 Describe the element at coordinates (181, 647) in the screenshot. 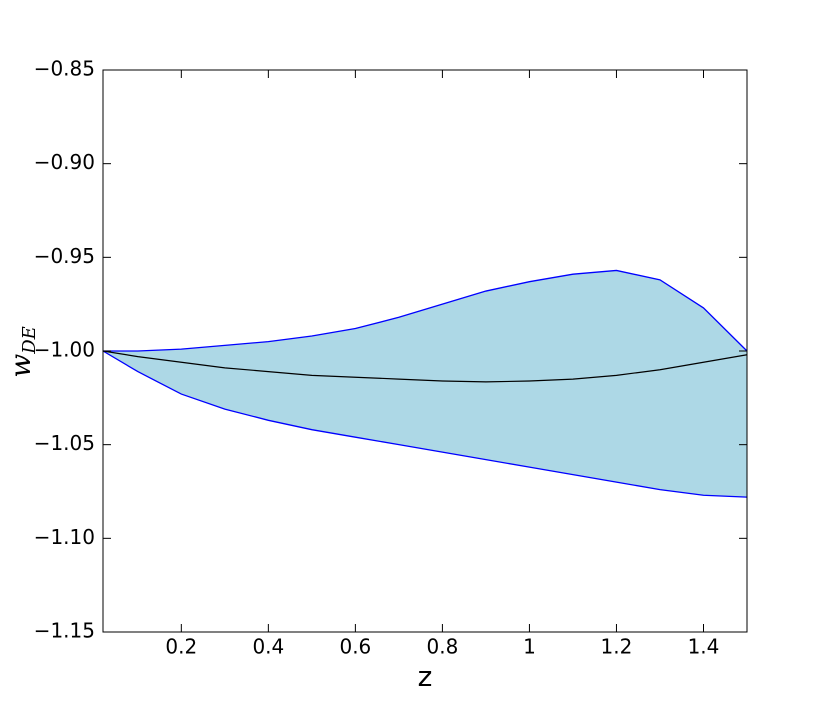

I see `x-tick-label: 0.2` at that location.